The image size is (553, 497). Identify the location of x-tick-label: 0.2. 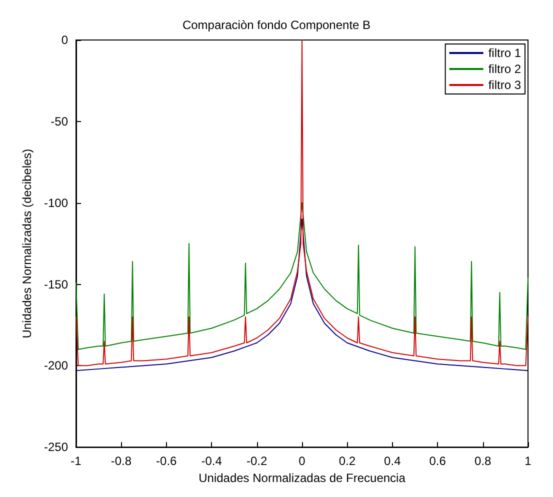
(347, 461).